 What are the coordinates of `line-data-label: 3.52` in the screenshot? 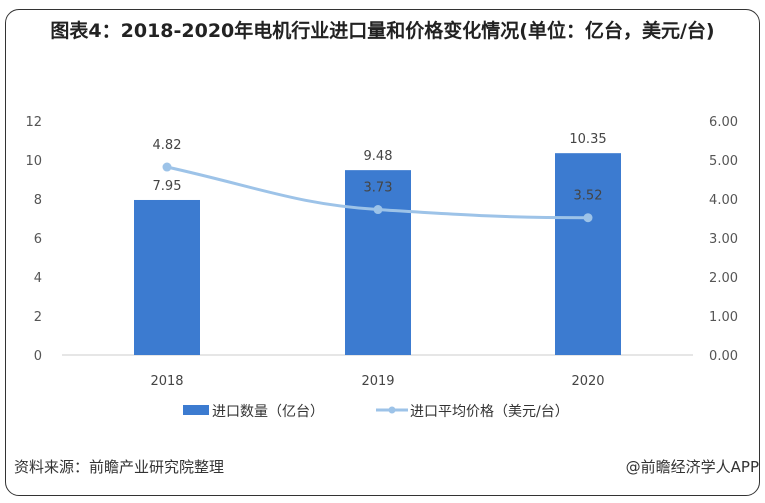 It's located at (588, 196).